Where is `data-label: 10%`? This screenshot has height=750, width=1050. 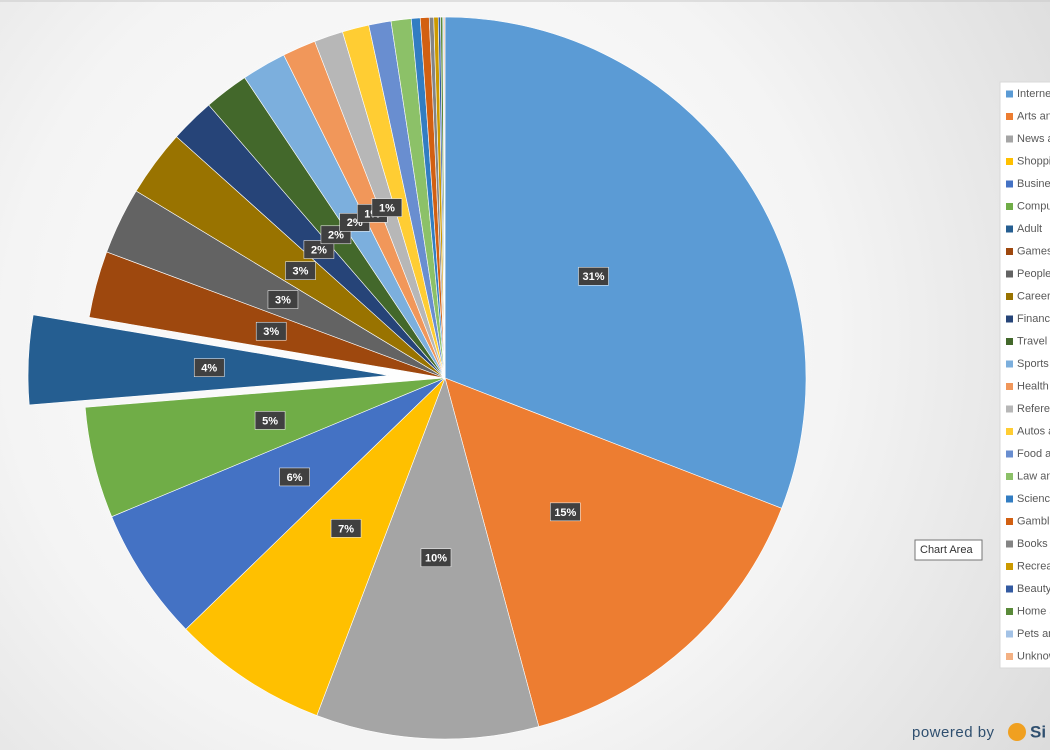
data-label: 10% is located at coordinates (436, 559).